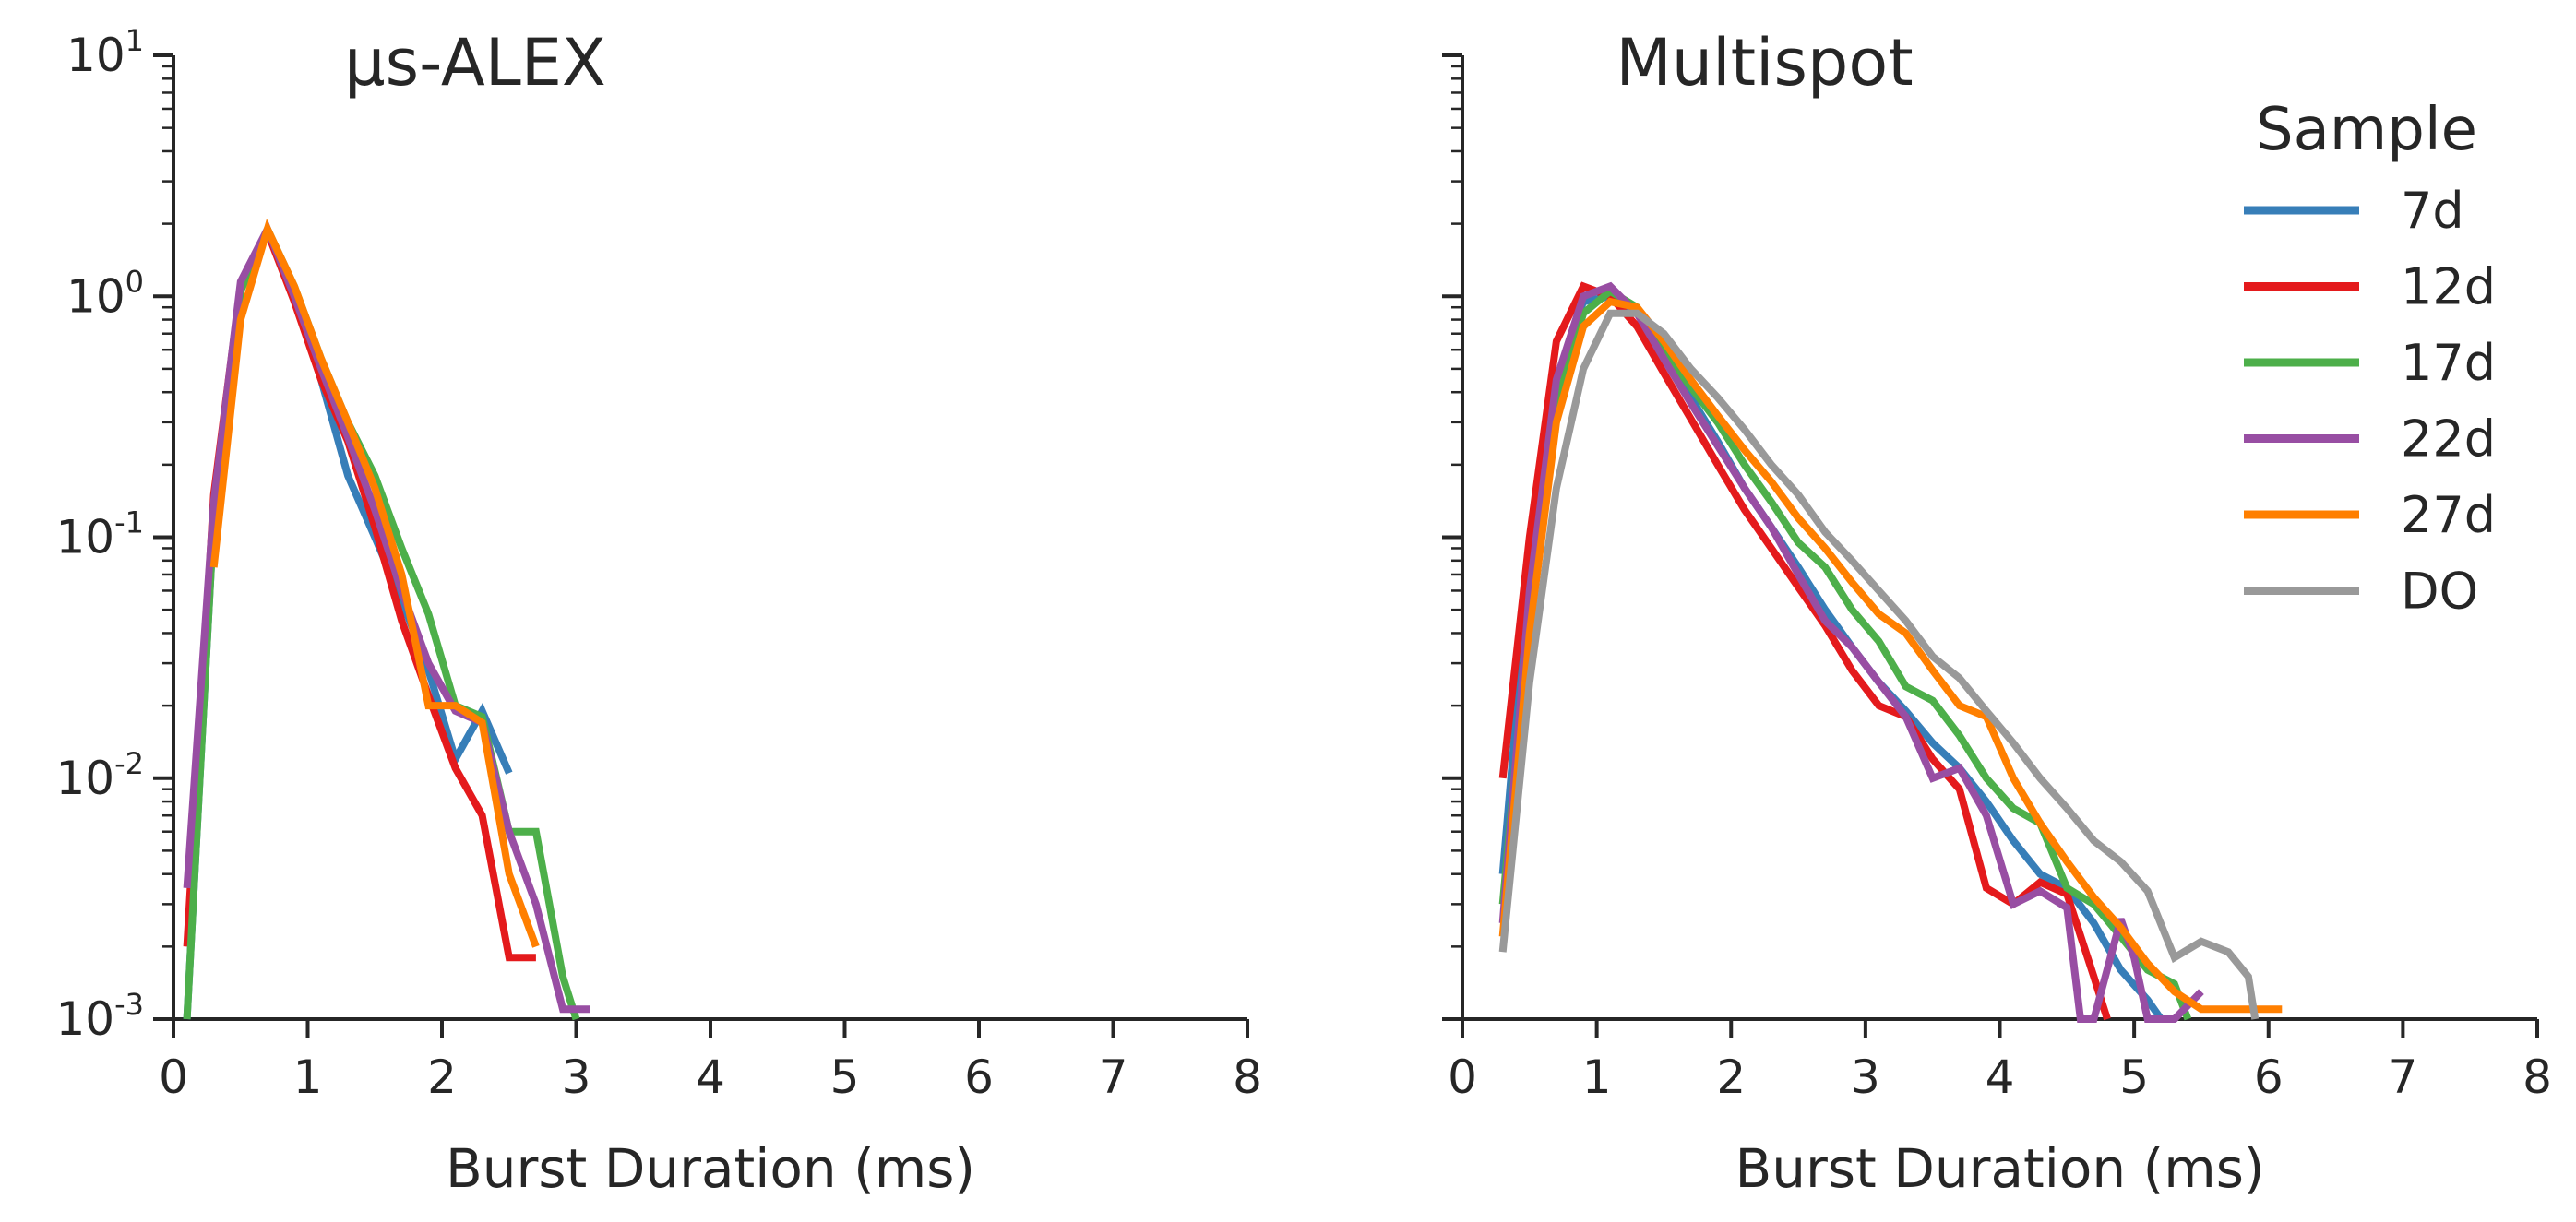 Image resolution: width=2576 pixels, height=1222 pixels. What do you see at coordinates (99, 1017) in the screenshot?
I see `y-tick-label: 10⁻³` at bounding box center [99, 1017].